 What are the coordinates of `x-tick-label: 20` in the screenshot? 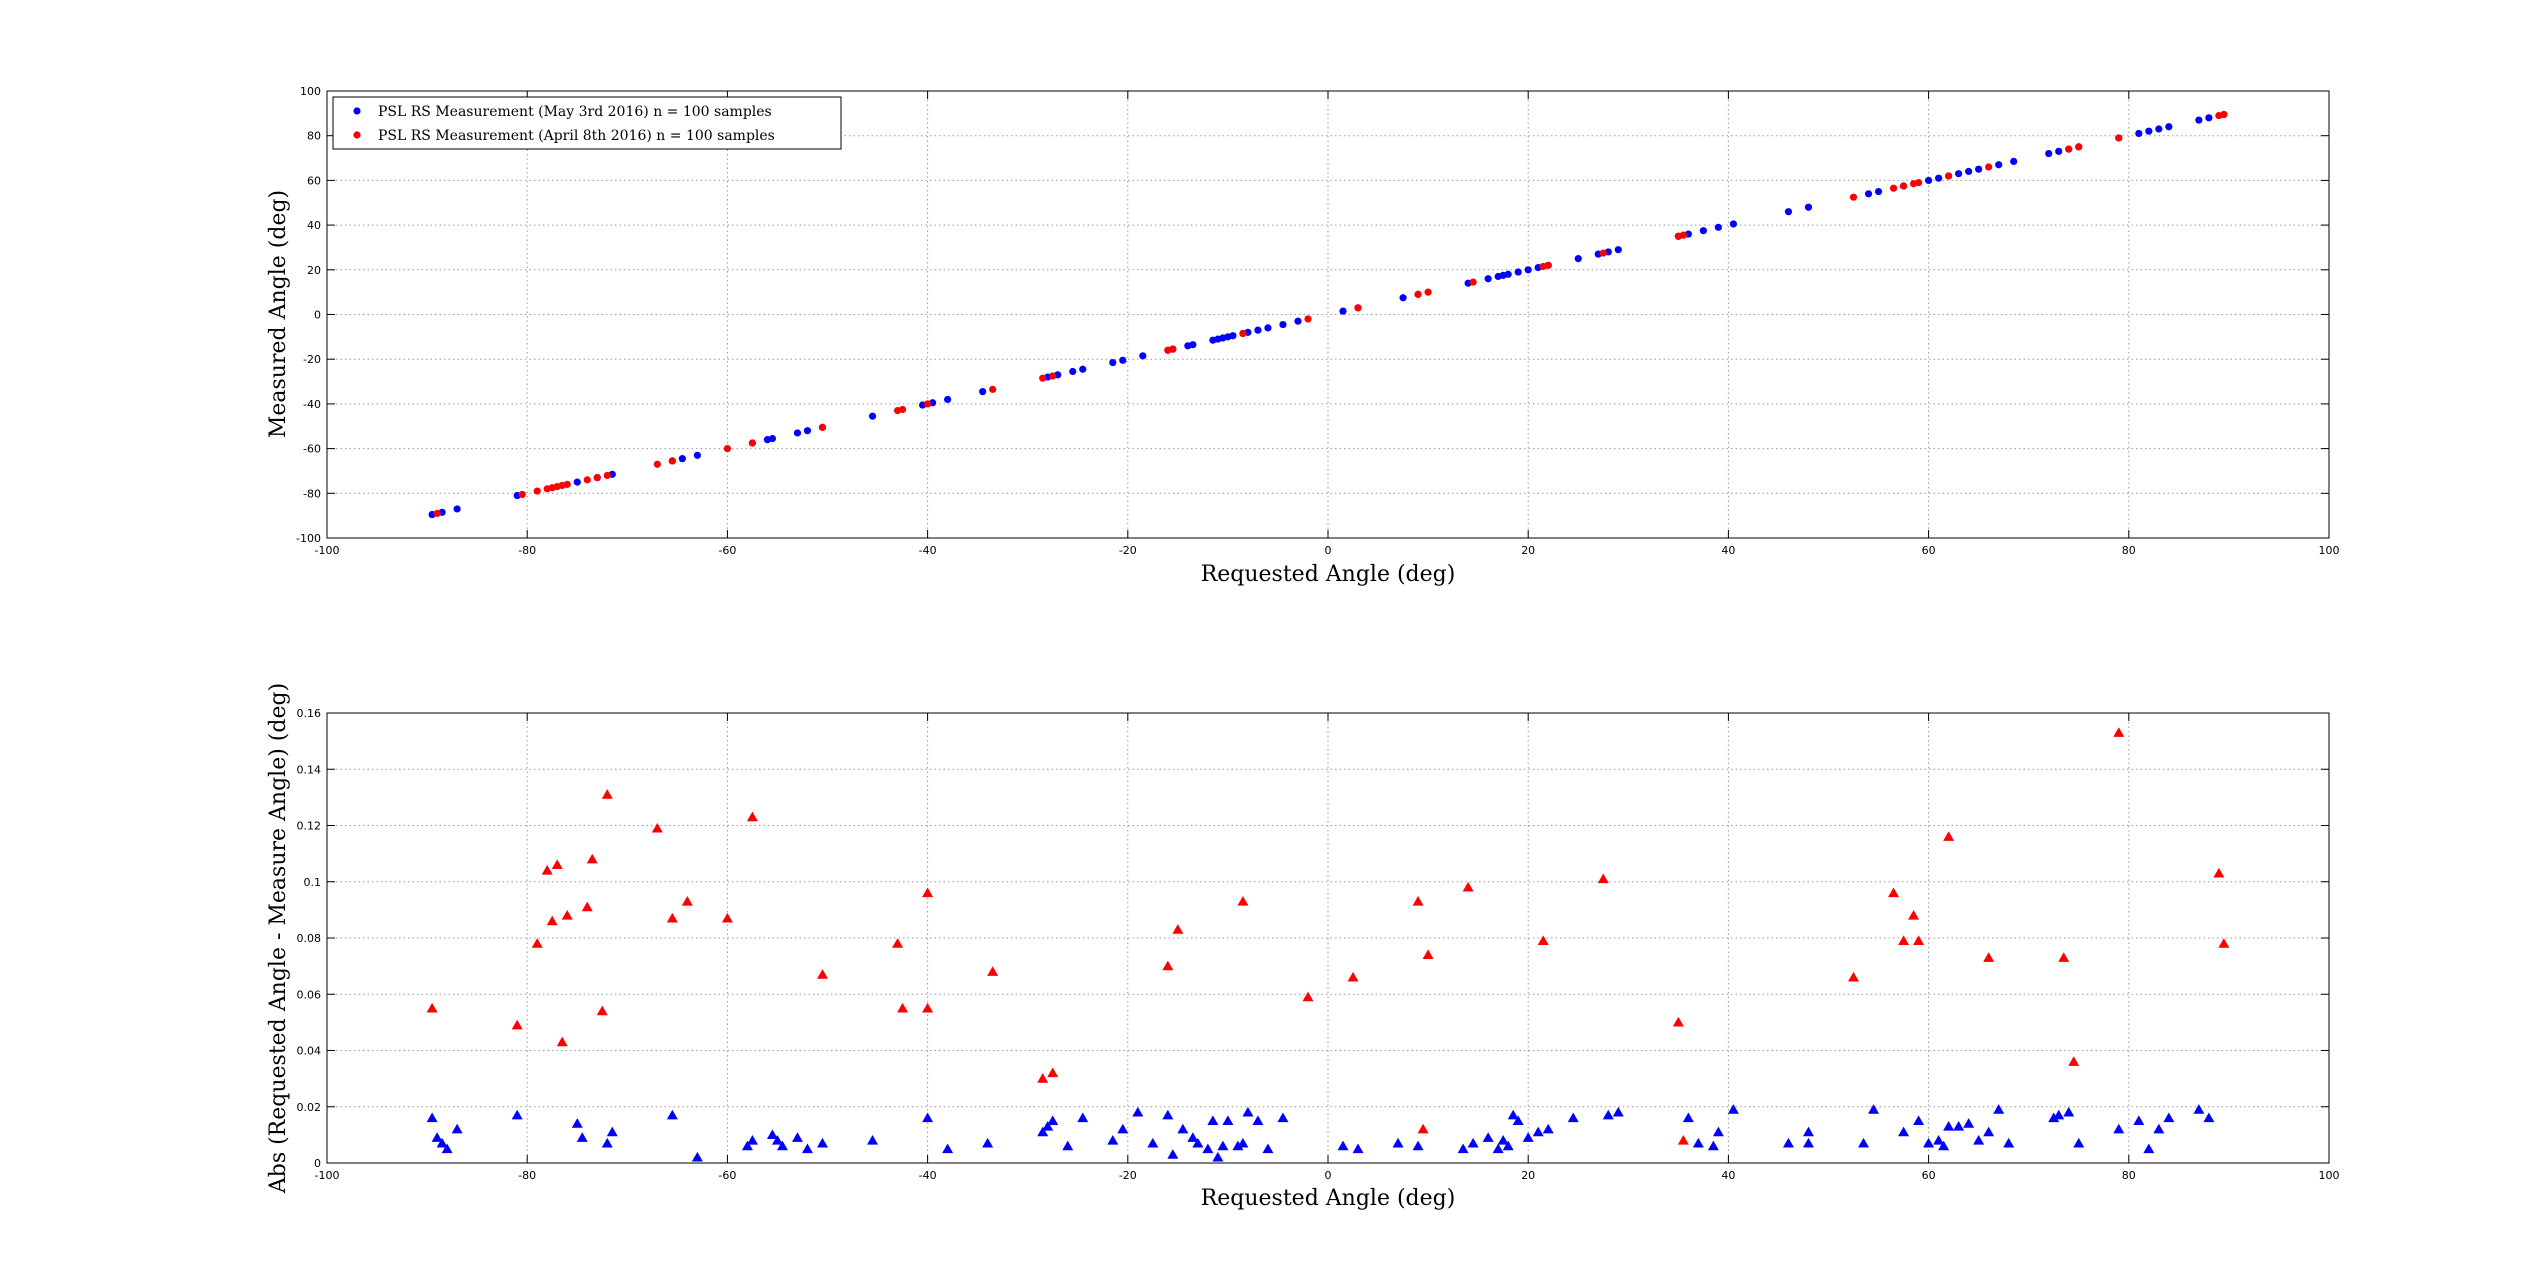 It's located at (1528, 550).